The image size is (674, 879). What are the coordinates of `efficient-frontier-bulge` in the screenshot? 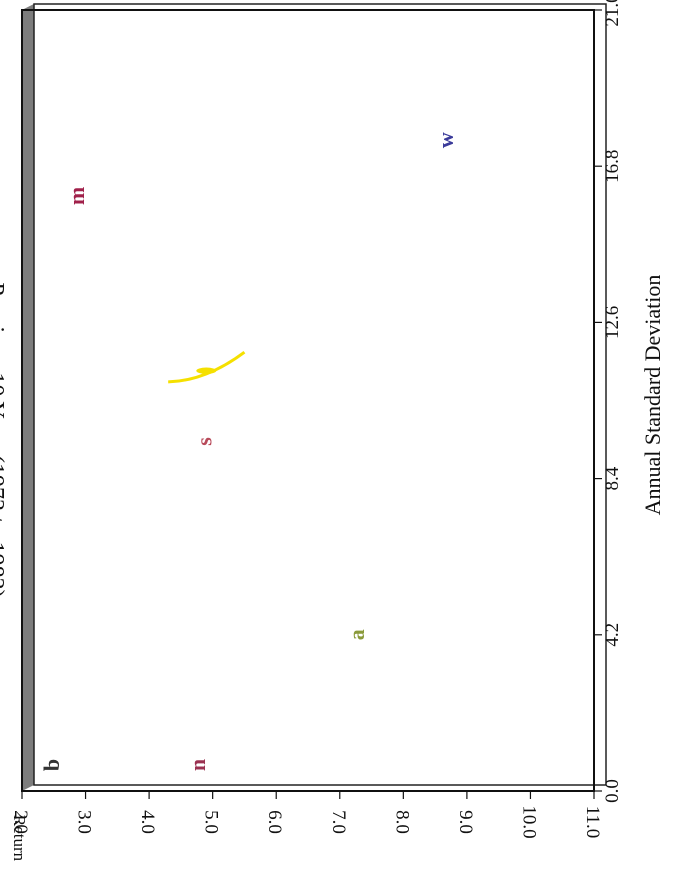 It's located at (206, 370).